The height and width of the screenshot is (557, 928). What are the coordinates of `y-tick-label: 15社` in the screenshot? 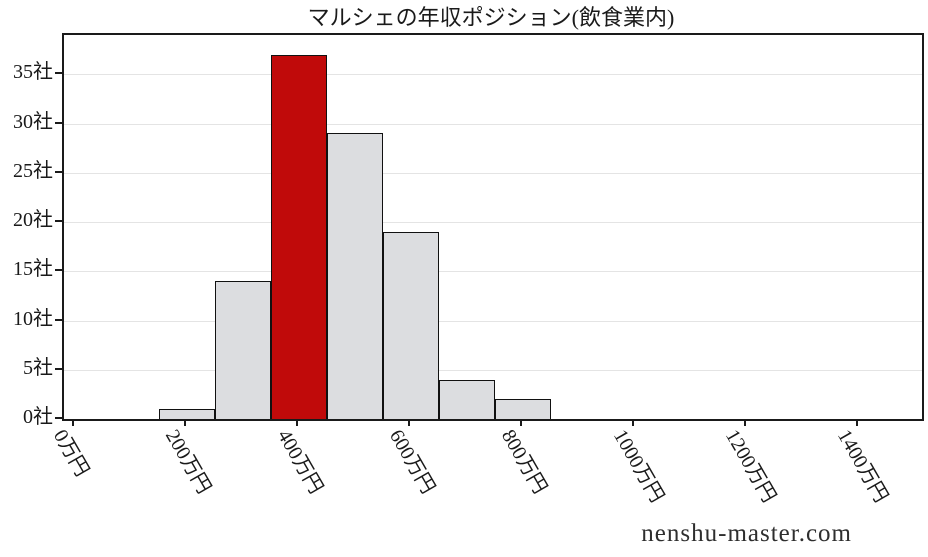 It's located at (33, 269).